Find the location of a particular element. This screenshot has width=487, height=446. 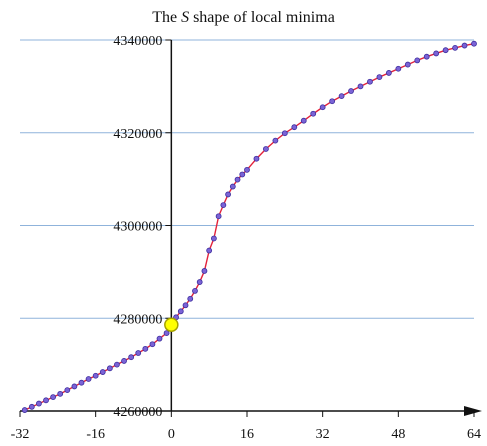

chart-title: The S shape of local minima is located at coordinates (243, 17).